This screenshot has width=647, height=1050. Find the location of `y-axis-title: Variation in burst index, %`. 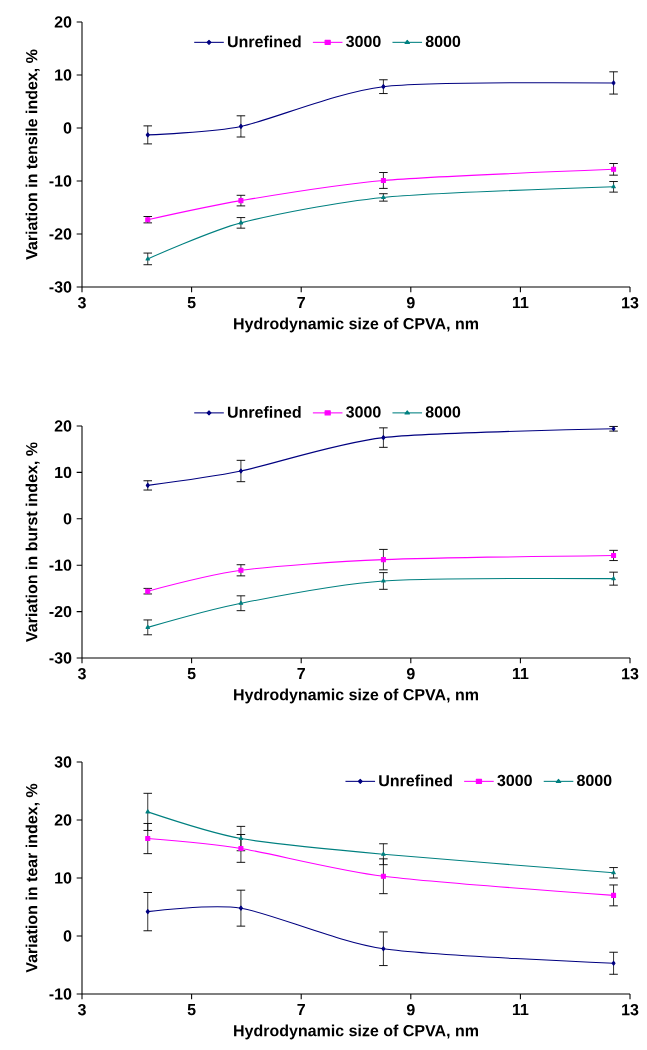

y-axis-title: Variation in burst index, % is located at coordinates (32, 542).